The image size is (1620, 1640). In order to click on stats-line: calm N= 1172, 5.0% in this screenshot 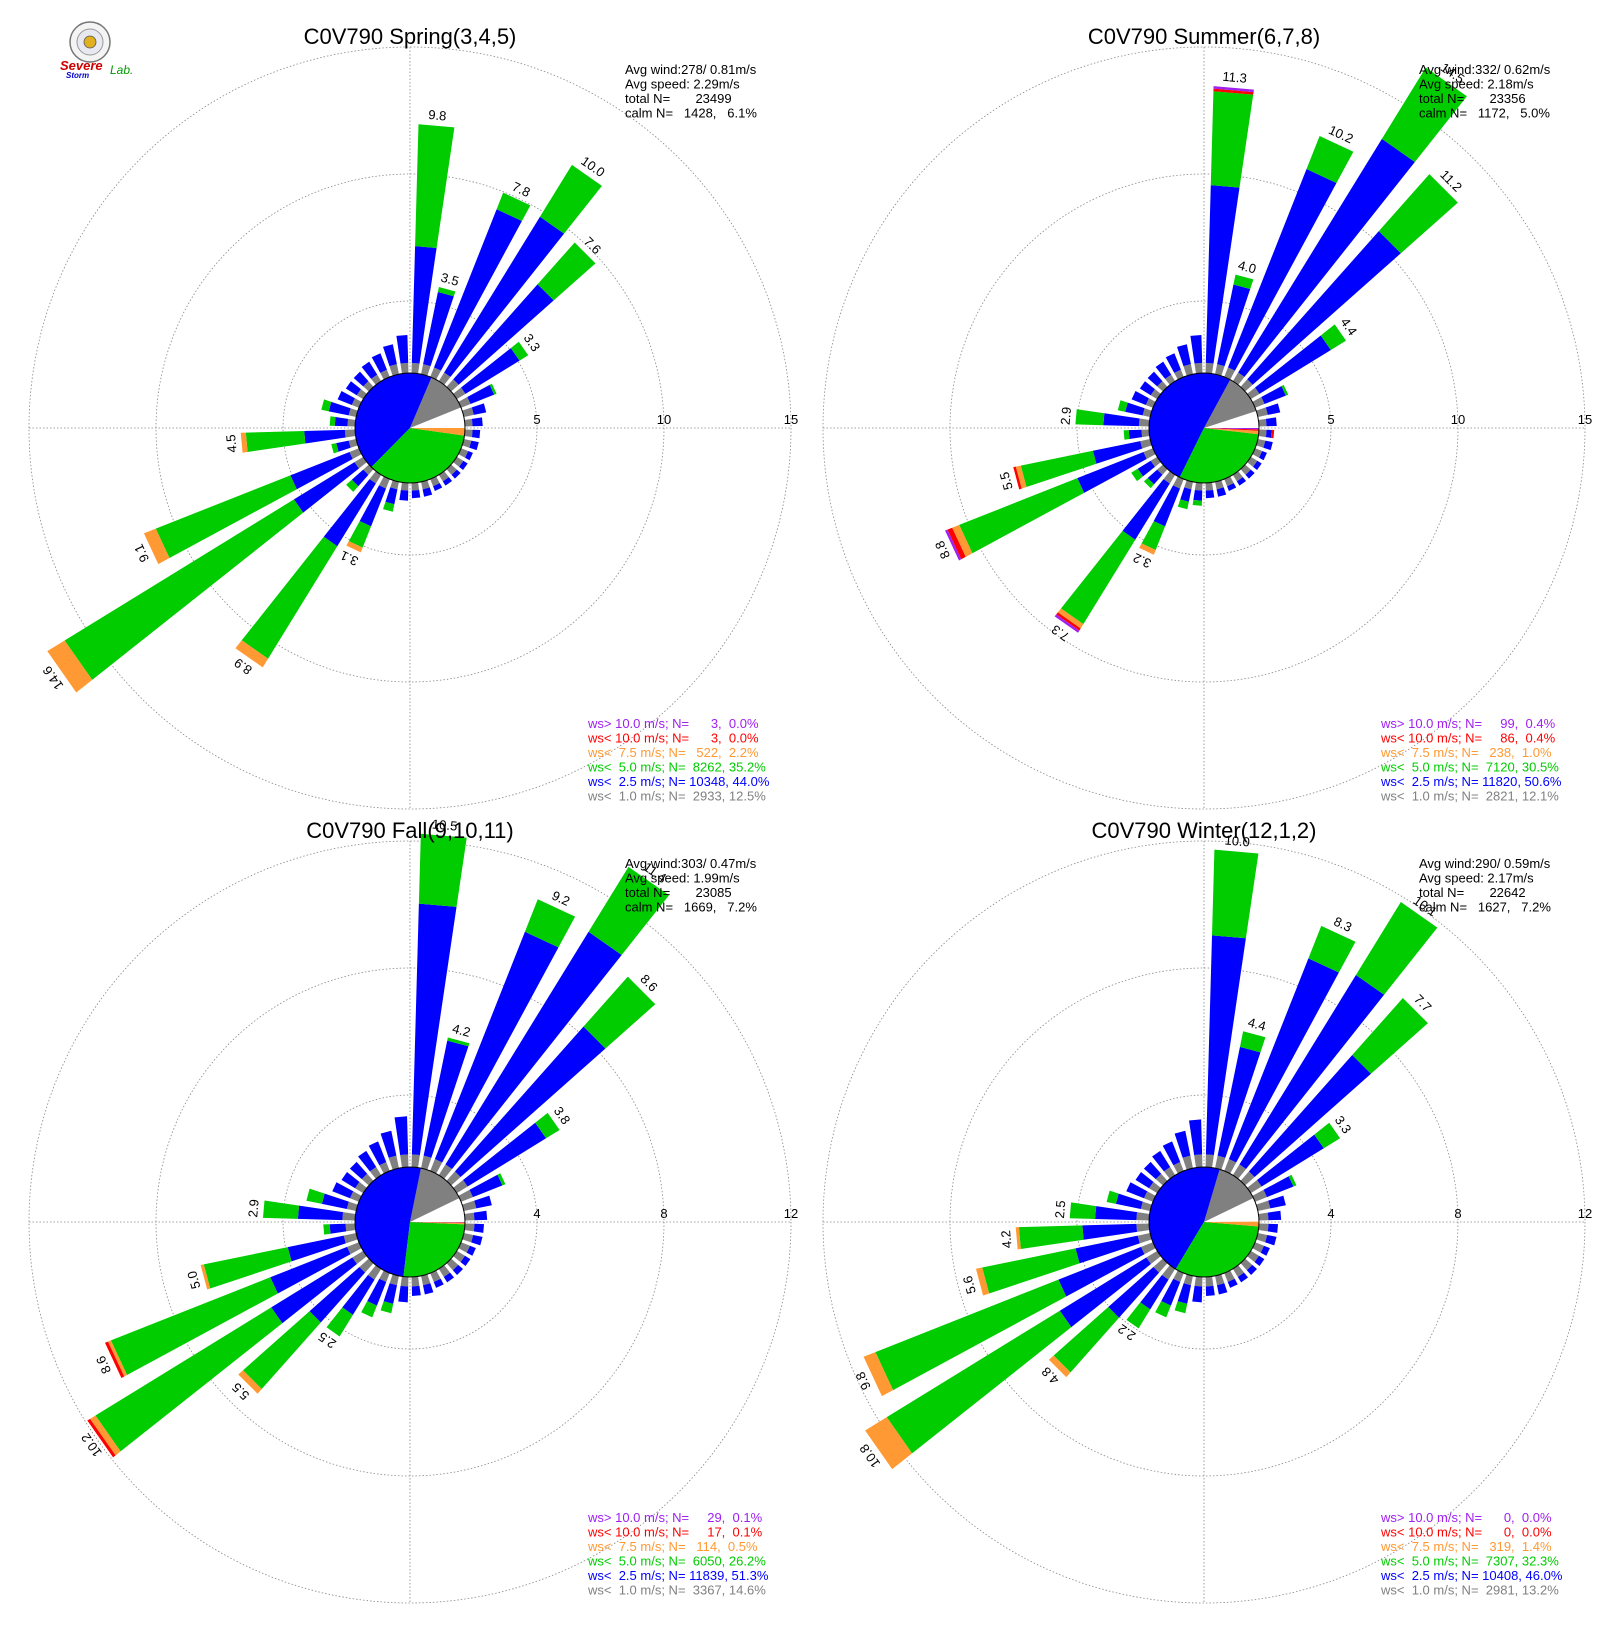, I will do `click(1484, 113)`.